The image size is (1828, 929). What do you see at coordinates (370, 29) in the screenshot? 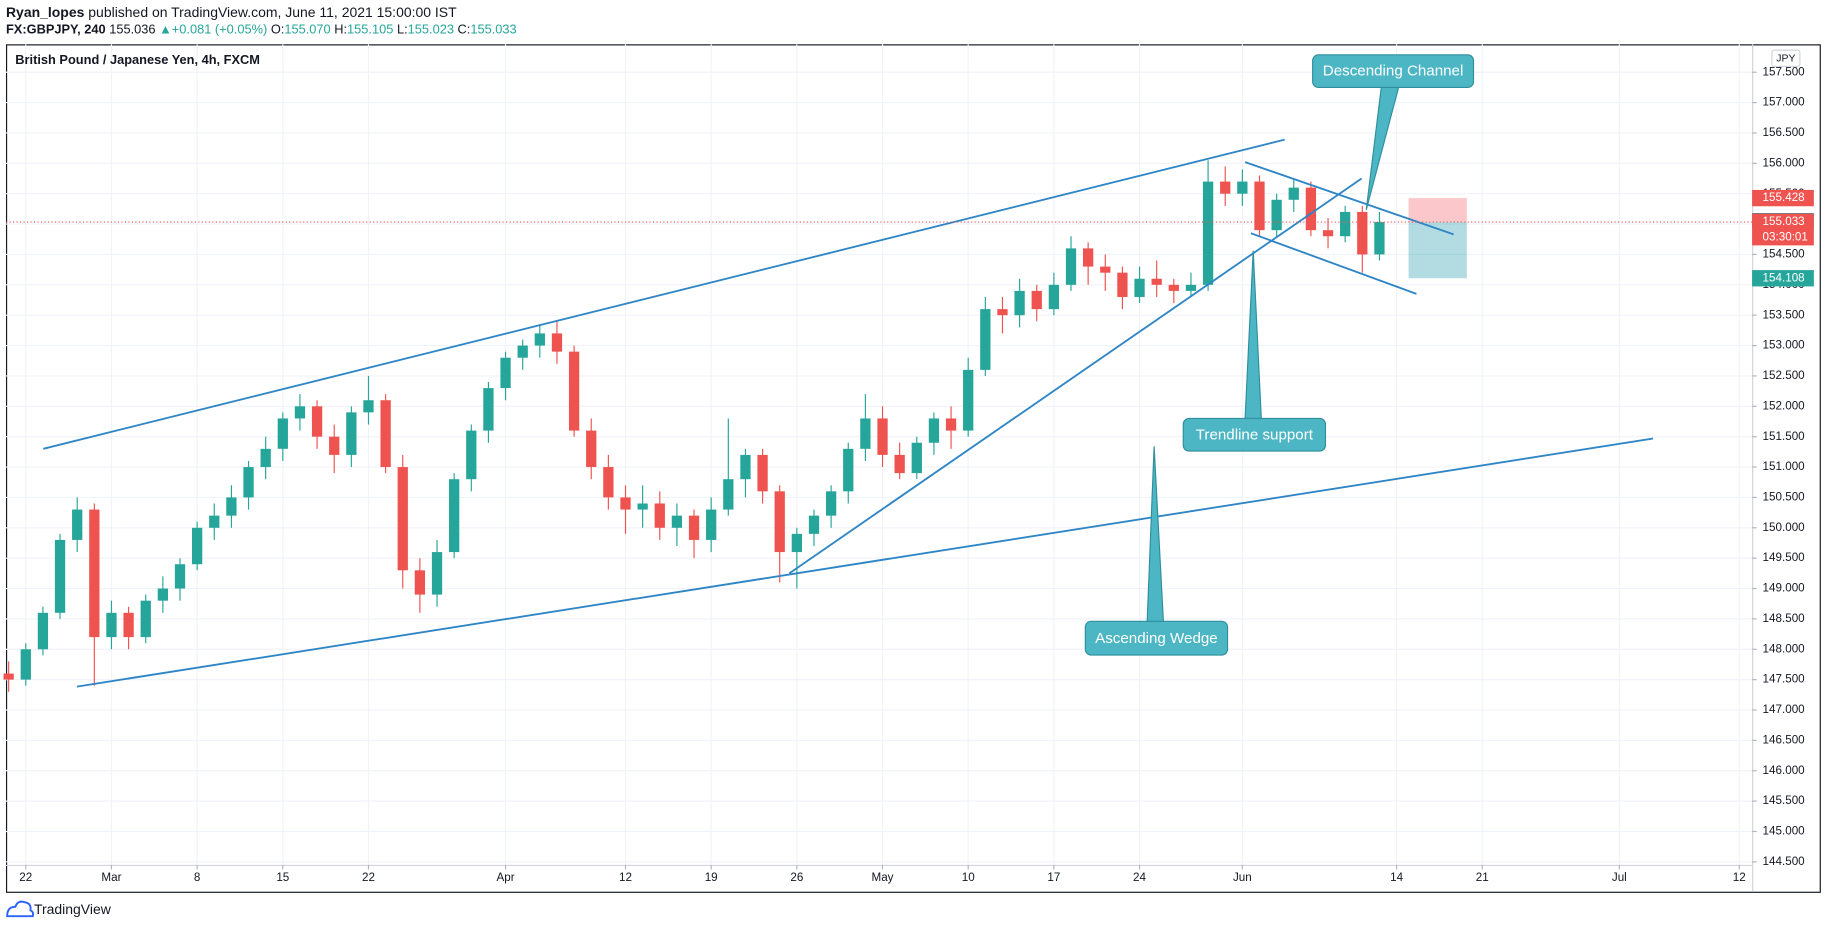
I see `high: 155.105` at bounding box center [370, 29].